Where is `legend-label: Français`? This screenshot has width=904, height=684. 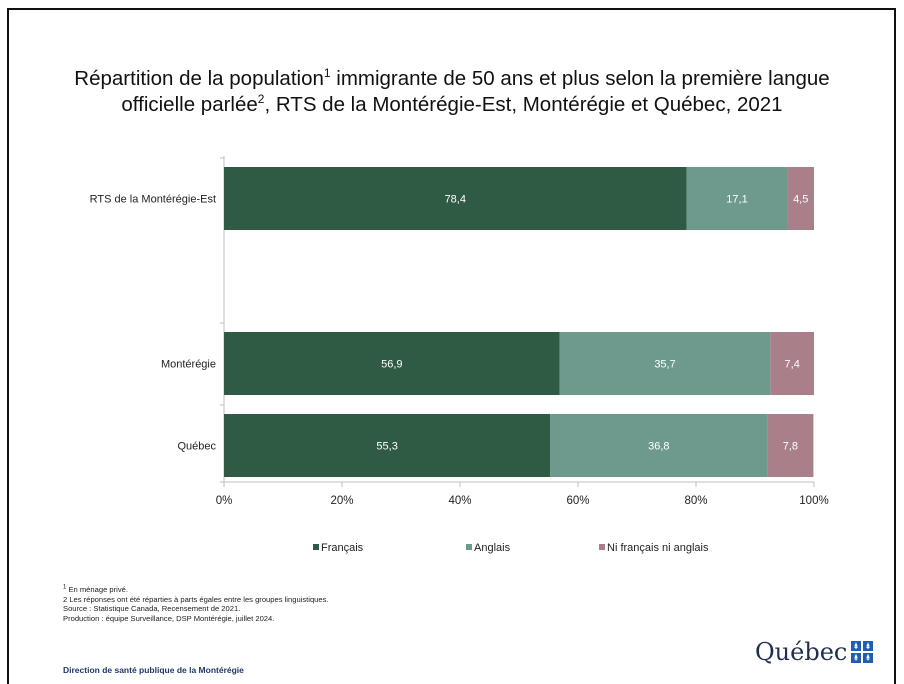 legend-label: Français is located at coordinates (342, 548).